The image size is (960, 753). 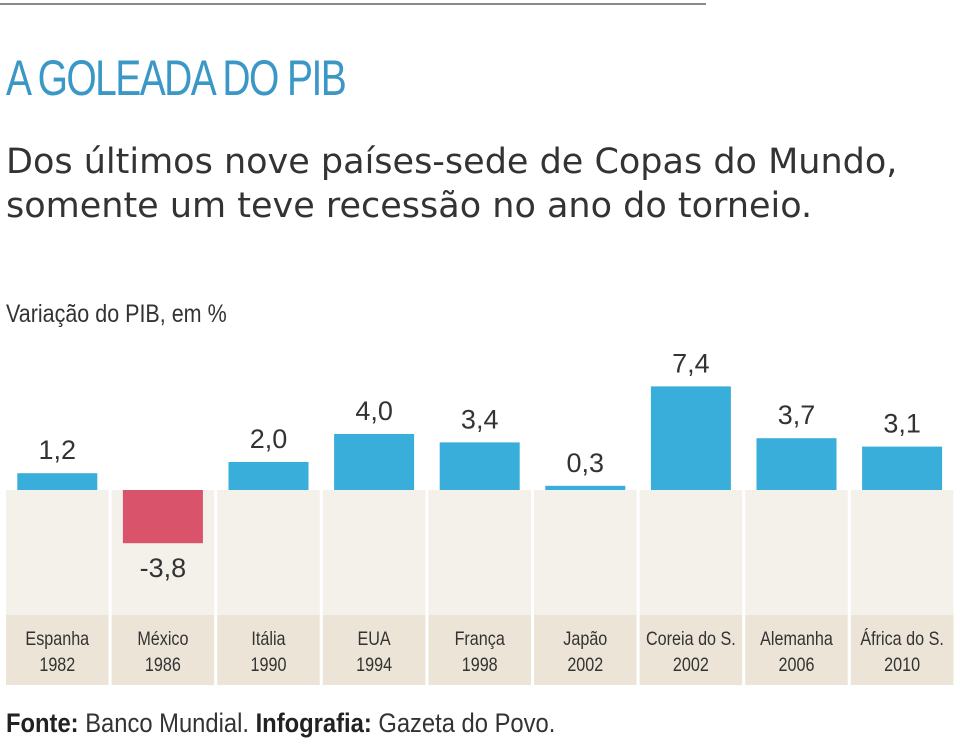 I want to click on data-label: 7,4, so click(x=691, y=363).